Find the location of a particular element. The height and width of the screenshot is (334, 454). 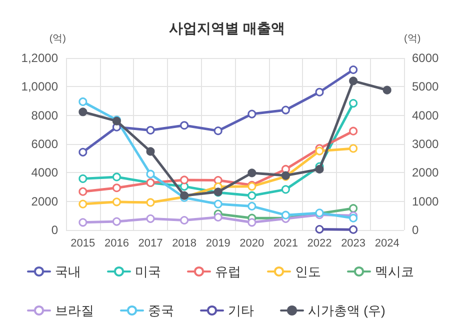

legend-label: 중국 is located at coordinates (161, 310).